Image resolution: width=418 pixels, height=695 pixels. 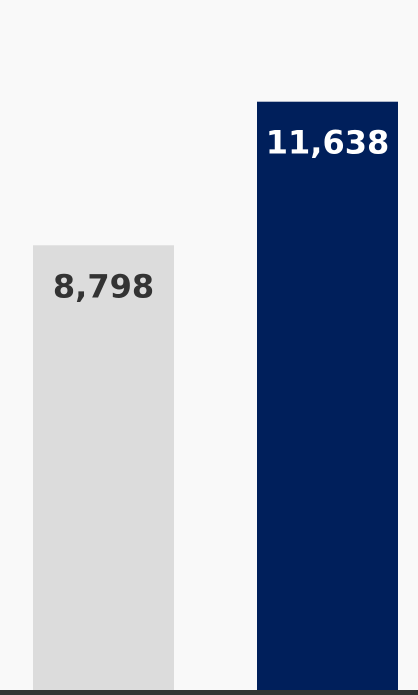 I want to click on data-label-2: 11,638, so click(x=327, y=143).